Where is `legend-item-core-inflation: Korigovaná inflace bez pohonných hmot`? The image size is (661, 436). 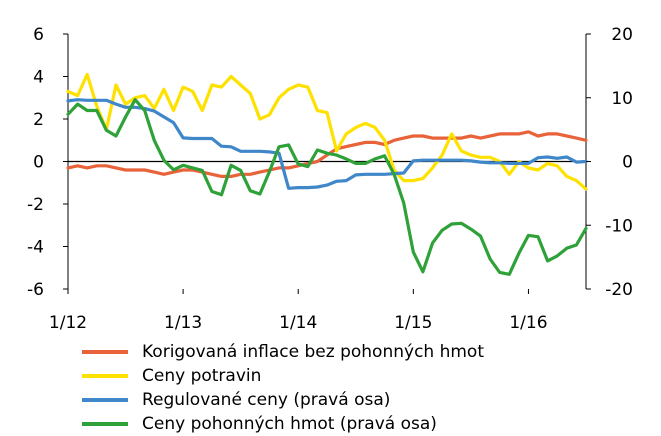
legend-item-core-inflation: Korigovaná inflace bez pohonných hmot is located at coordinates (283, 352).